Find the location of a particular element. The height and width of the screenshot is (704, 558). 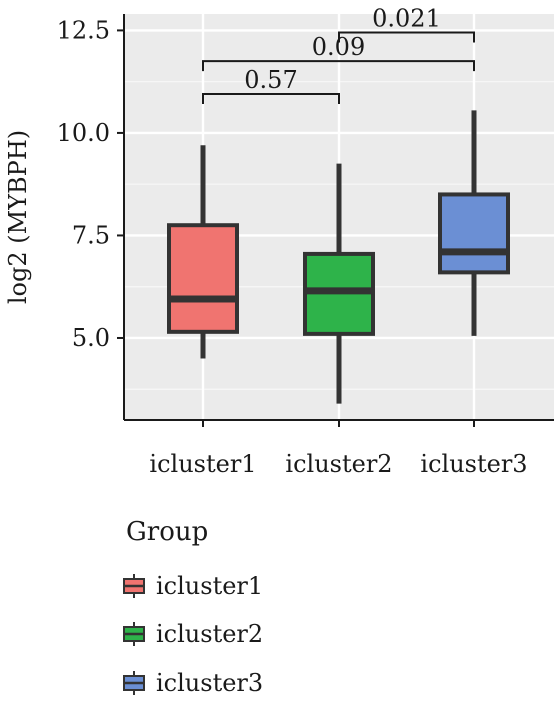

legend-label: icluster3 is located at coordinates (209, 683).